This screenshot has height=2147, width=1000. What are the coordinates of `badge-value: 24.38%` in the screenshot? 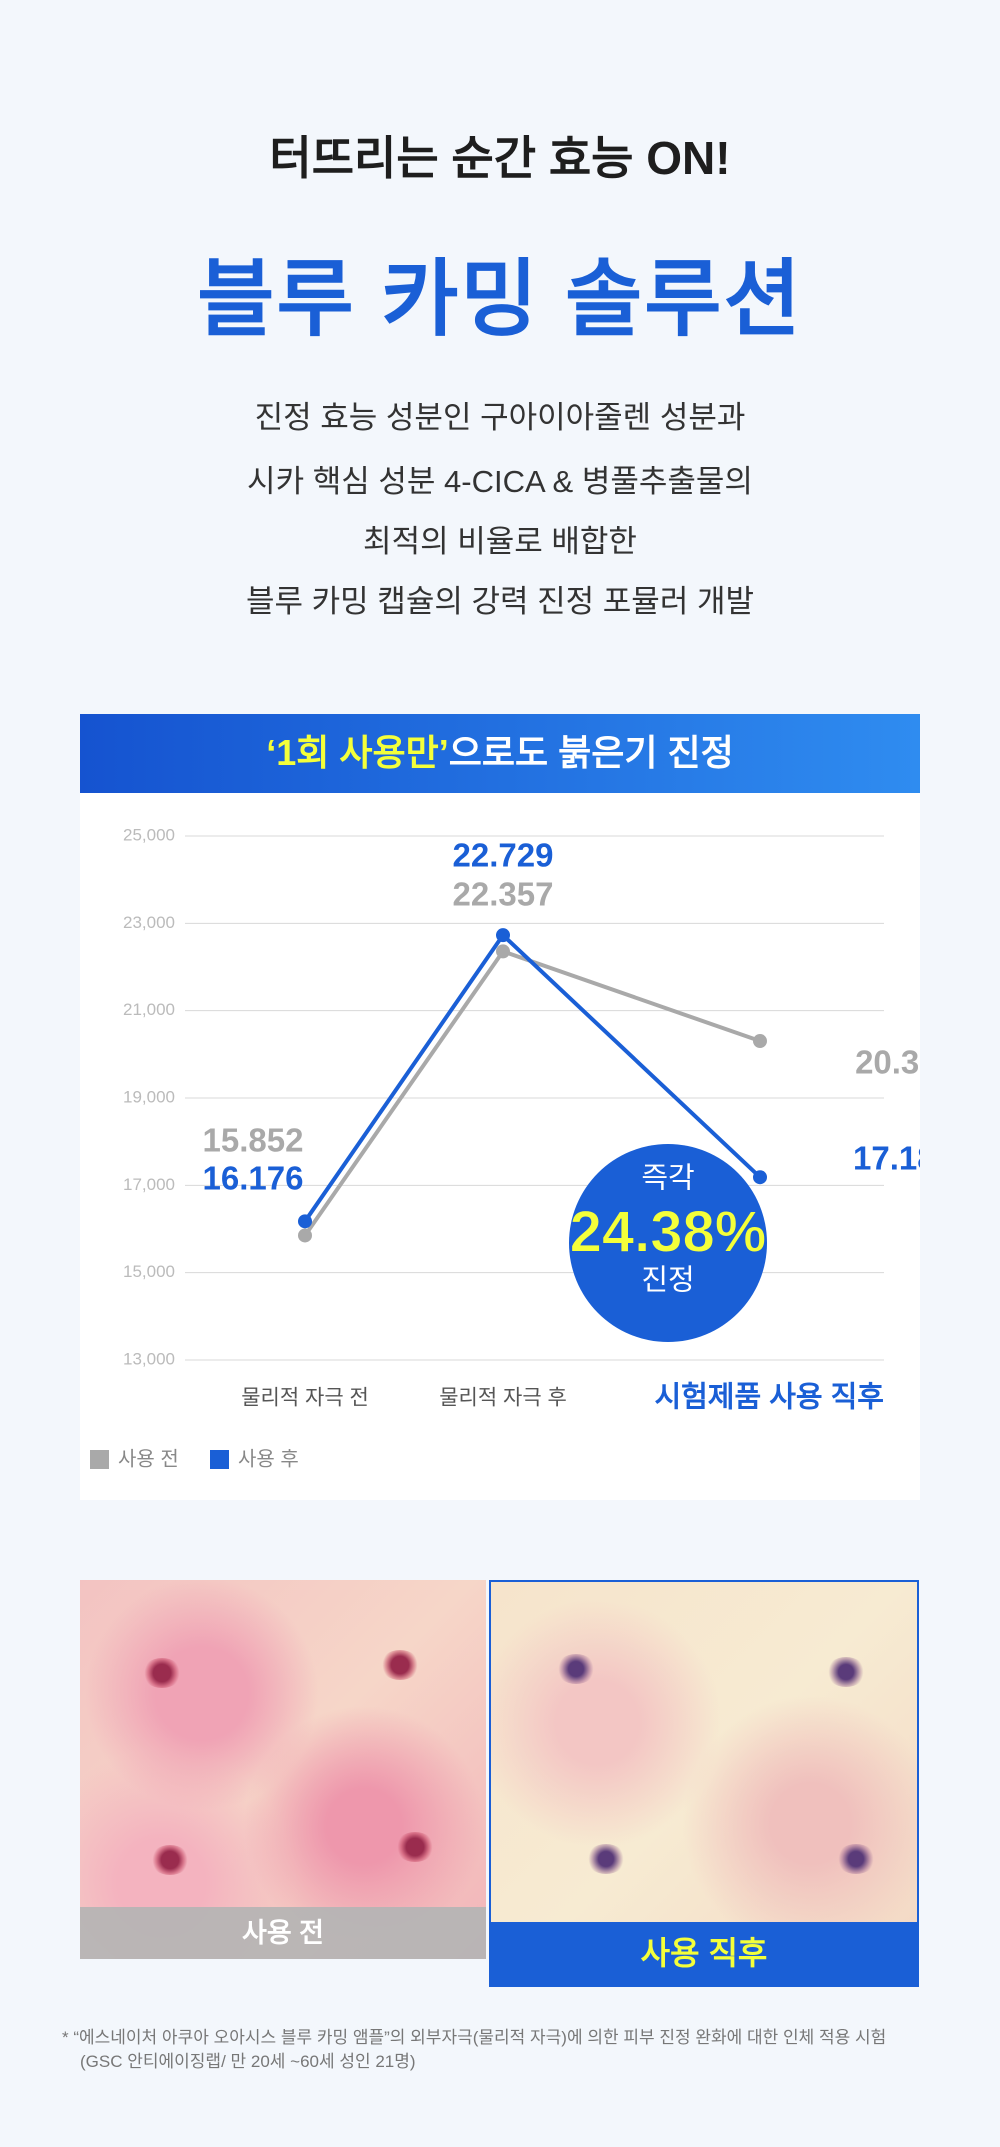 It's located at (668, 1231).